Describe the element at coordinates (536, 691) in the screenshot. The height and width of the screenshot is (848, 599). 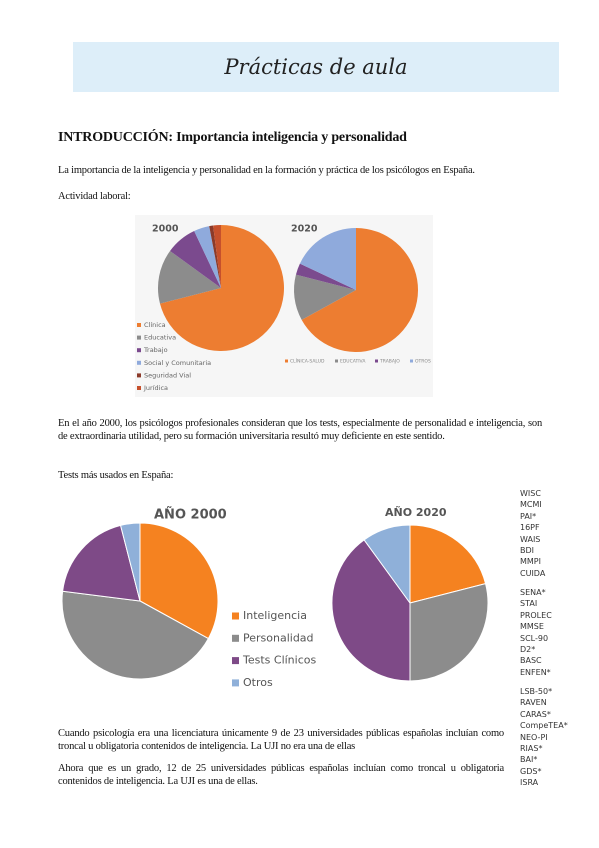
I see `test-name: LSB-50*` at that location.